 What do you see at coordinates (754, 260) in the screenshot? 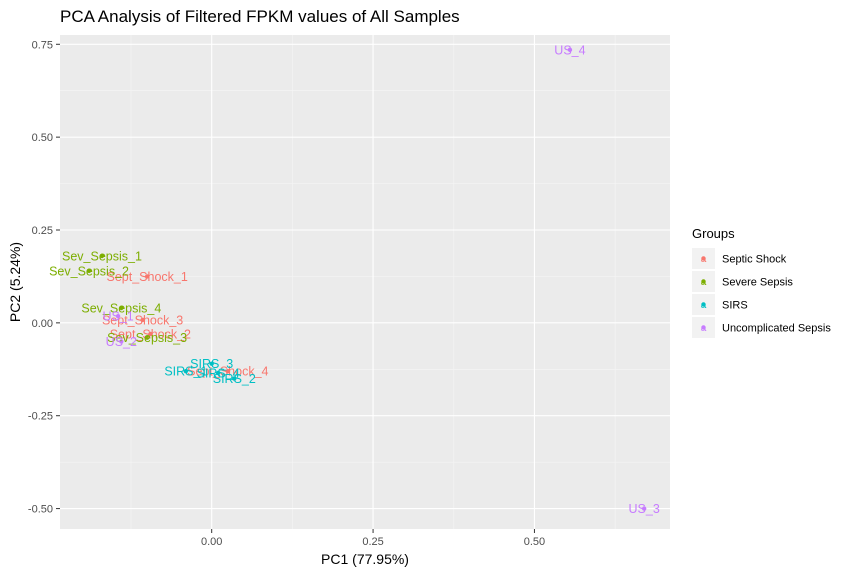
I see `legend-label: Septic Shock` at bounding box center [754, 260].